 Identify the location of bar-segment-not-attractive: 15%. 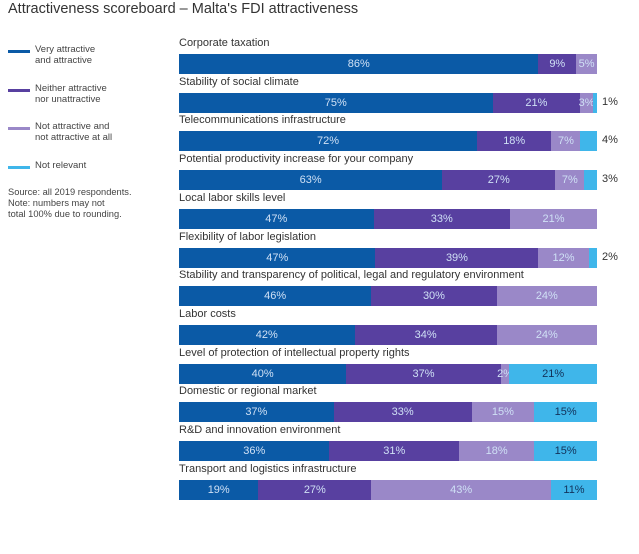
(503, 412).